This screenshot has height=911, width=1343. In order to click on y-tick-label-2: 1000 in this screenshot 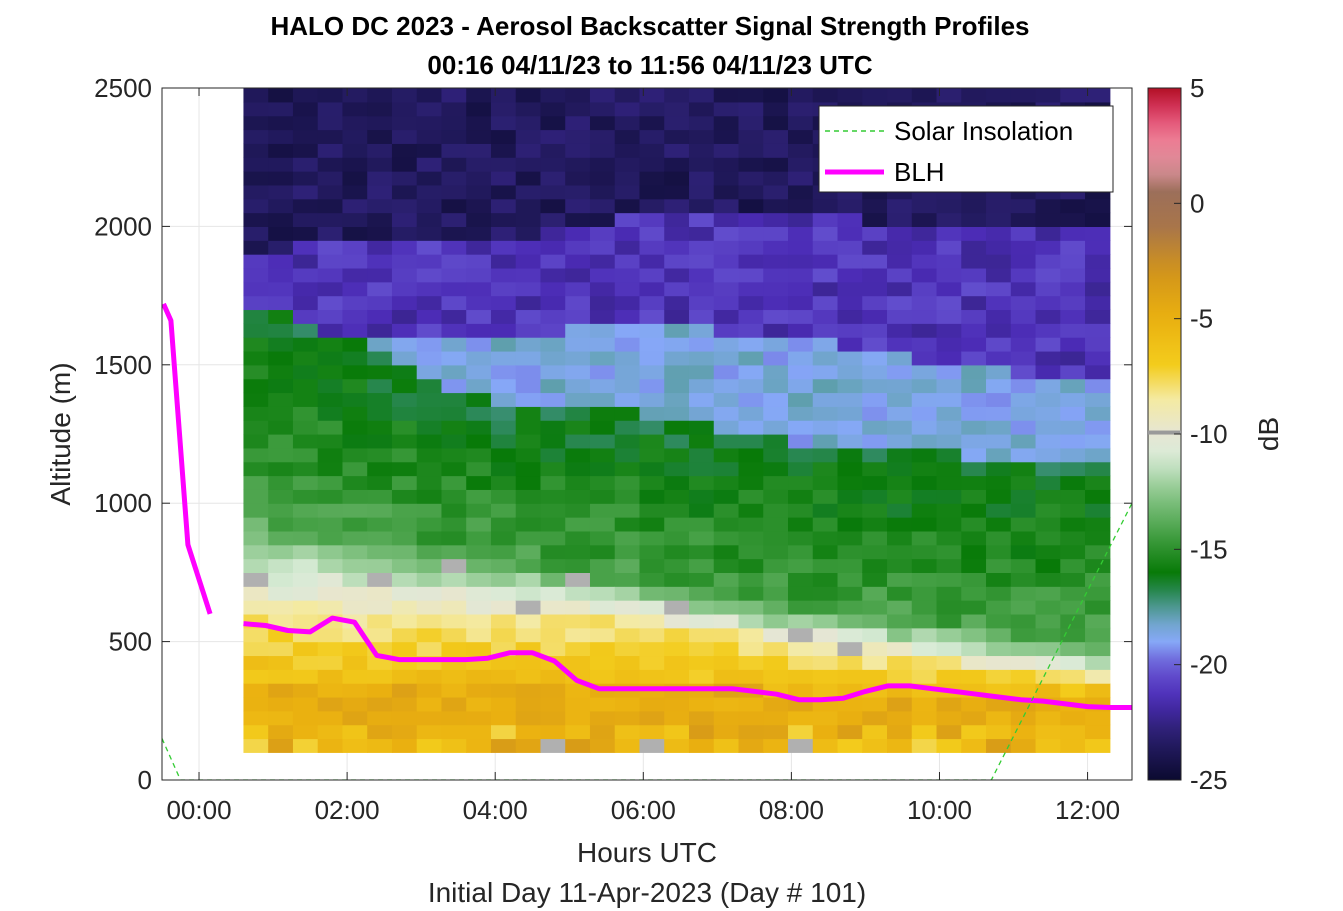, I will do `click(123, 503)`.